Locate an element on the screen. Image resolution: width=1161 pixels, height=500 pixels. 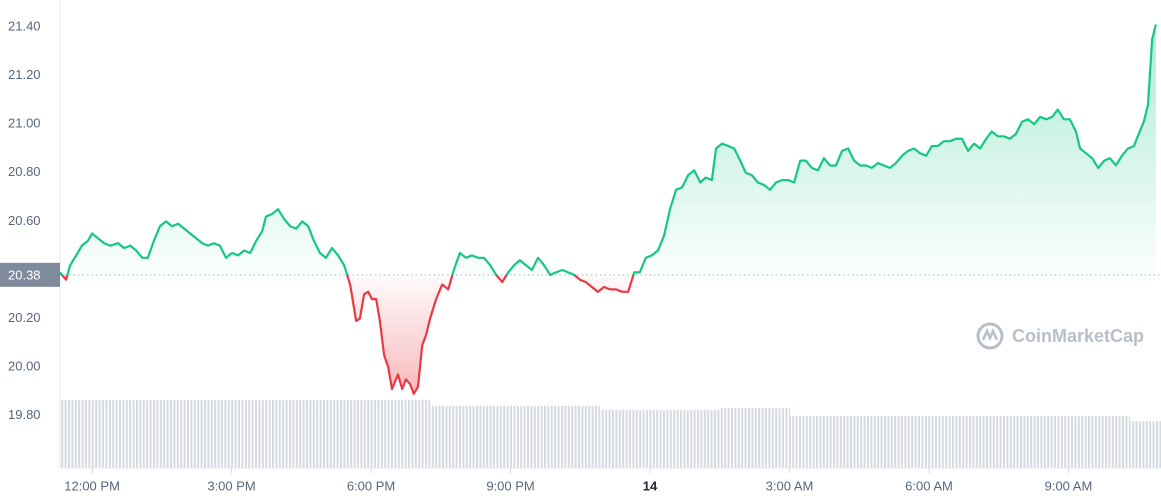
baseline-label-box is located at coordinates (30, 274).